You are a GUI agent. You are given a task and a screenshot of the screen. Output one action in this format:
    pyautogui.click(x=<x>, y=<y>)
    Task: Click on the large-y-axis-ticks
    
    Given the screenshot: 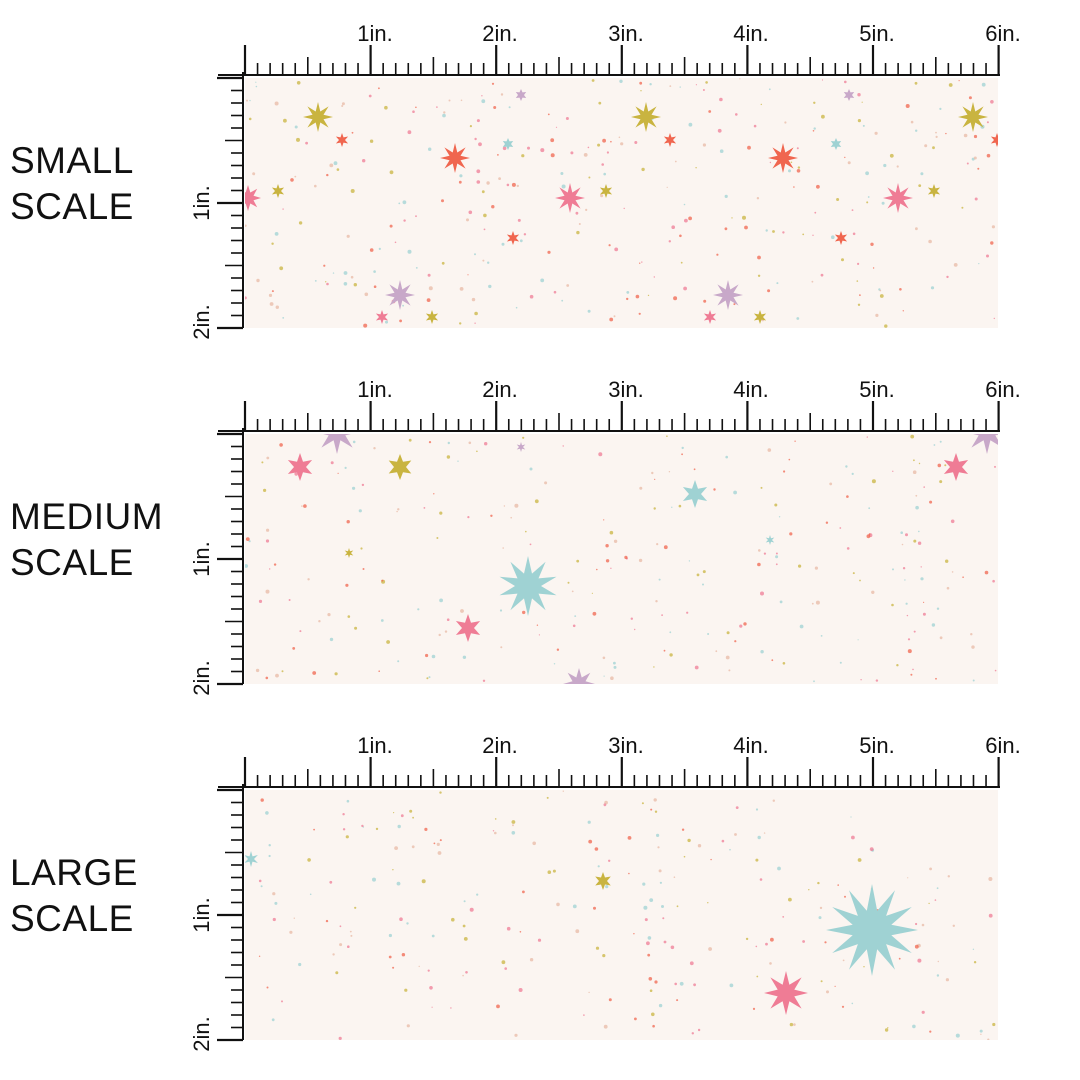 What is the action you would take?
    pyautogui.click(x=230, y=913)
    